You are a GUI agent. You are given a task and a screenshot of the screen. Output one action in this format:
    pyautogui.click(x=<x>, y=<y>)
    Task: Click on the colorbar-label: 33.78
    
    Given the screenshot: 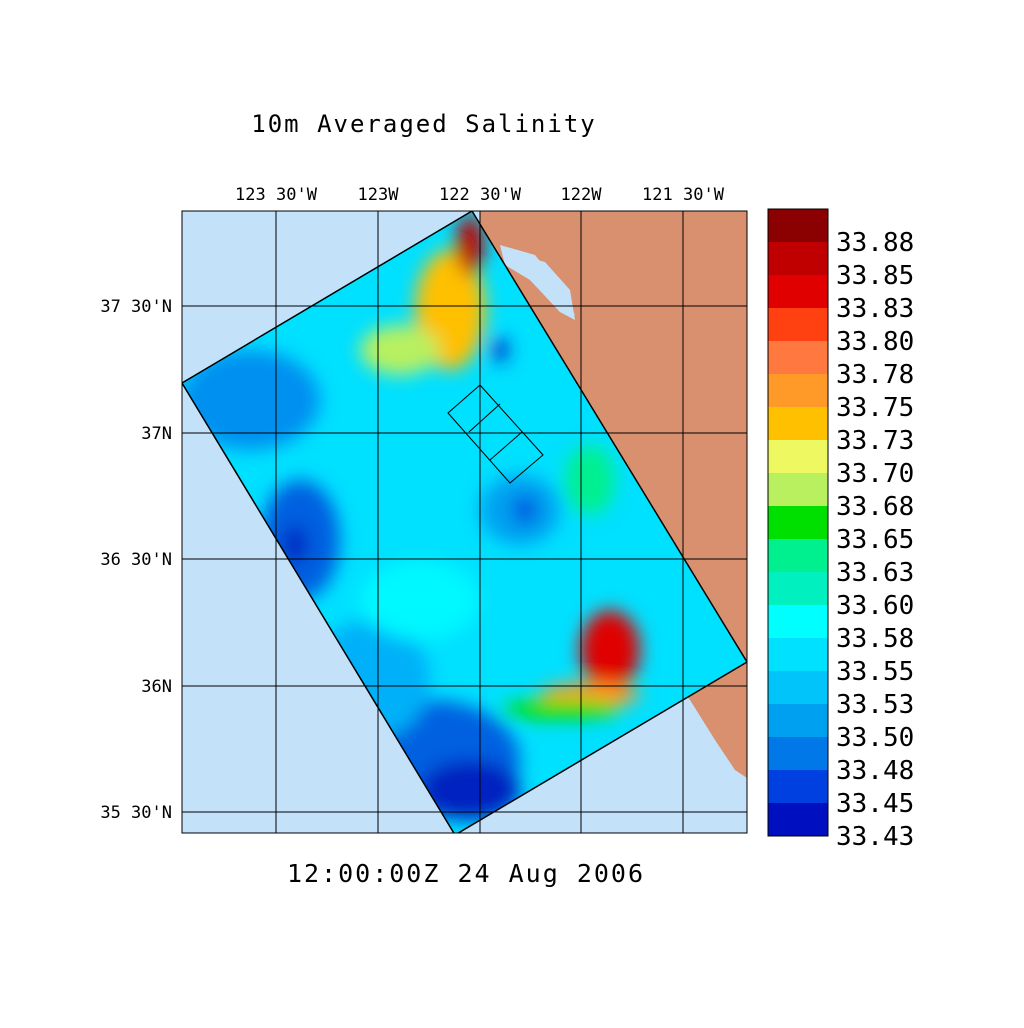 What is the action you would take?
    pyautogui.click(x=875, y=375)
    